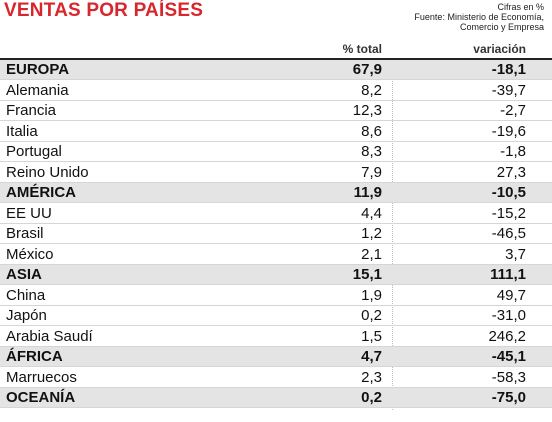 This screenshot has height=422, width=552. Describe the element at coordinates (276, 357) in the screenshot. I see `region-row: ÁFRICA 4,7 -45,1` at that location.